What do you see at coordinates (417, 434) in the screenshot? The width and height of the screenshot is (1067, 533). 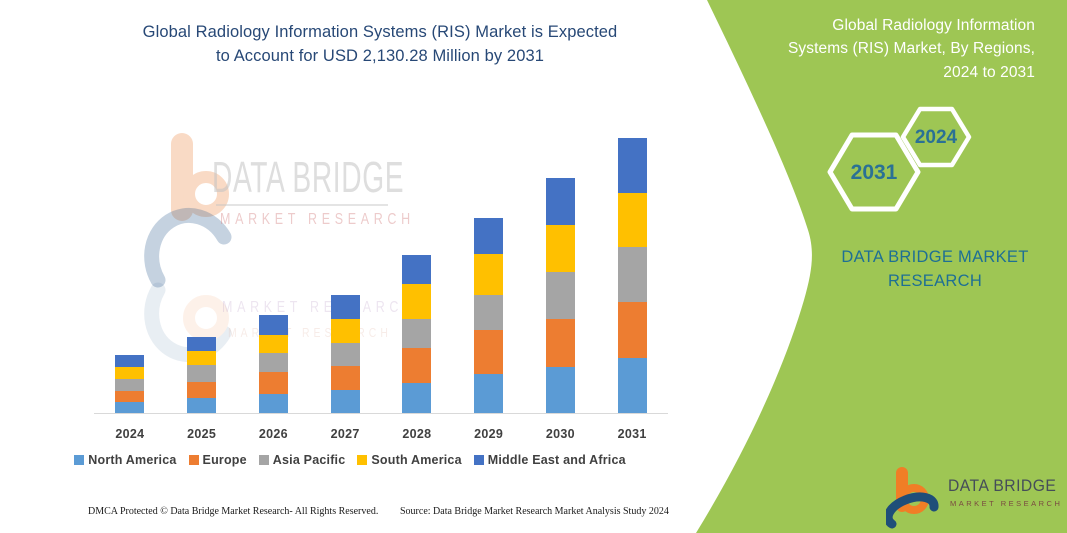 I see `x-axis-label-2028: 2028` at bounding box center [417, 434].